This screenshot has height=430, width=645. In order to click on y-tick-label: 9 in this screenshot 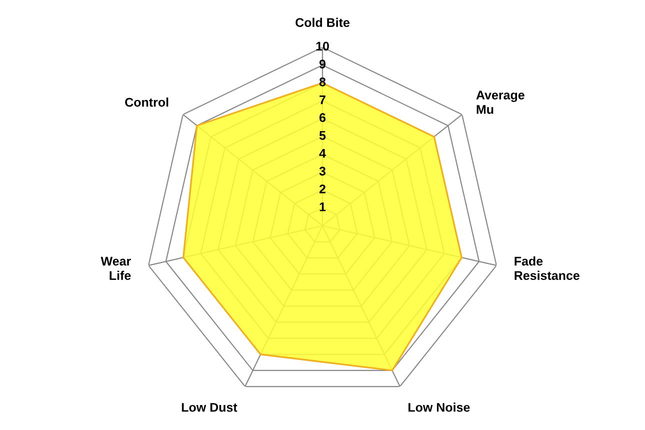, I will do `click(322, 64)`.